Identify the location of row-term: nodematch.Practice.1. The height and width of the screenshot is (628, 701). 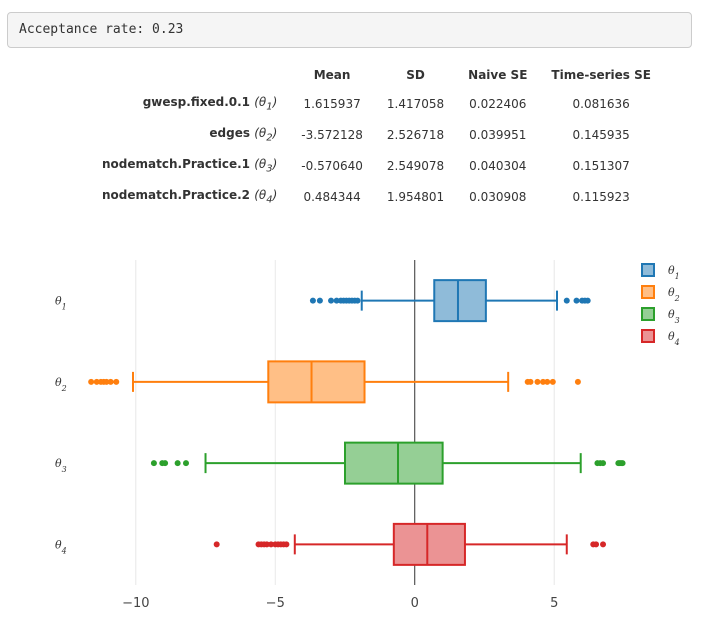
(176, 163).